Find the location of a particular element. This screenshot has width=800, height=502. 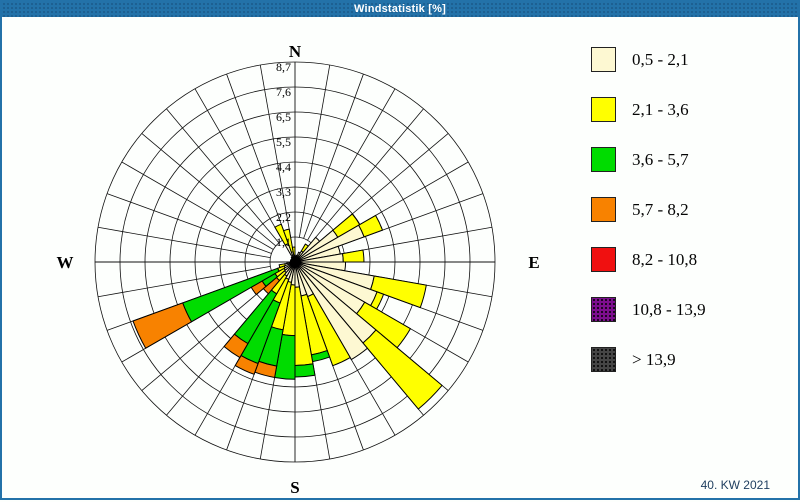

legend-item: 5,7 - 8,2 is located at coordinates (640, 209).